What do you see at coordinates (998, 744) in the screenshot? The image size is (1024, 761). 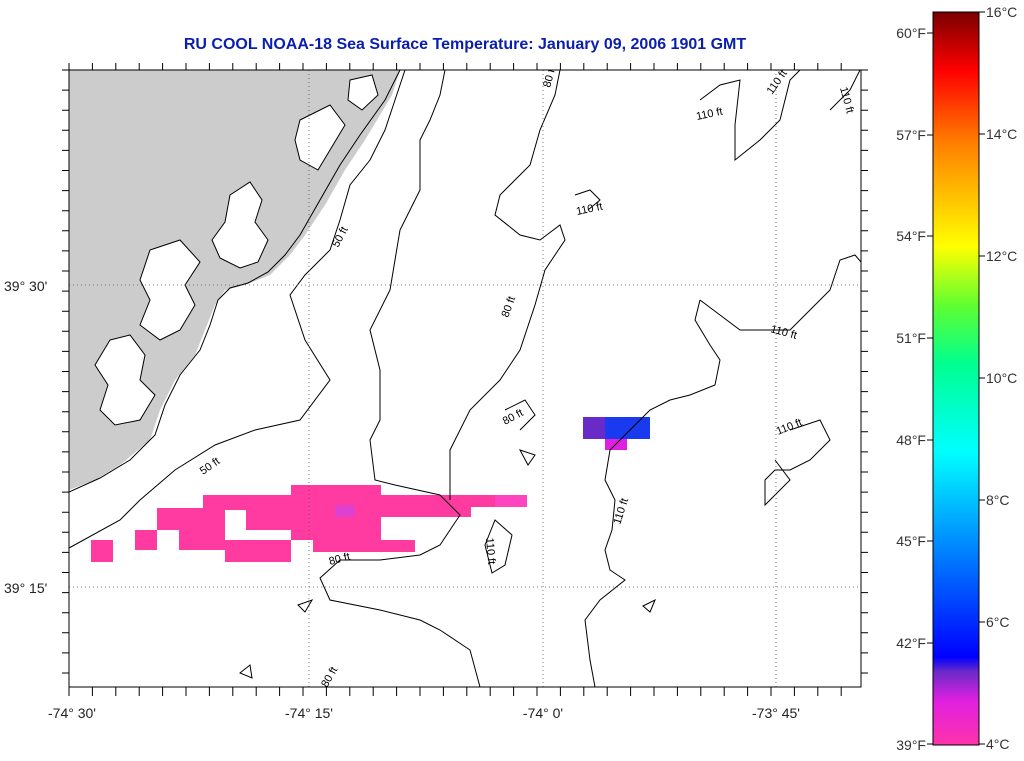 I see `colorbar-c-label: 4°C` at bounding box center [998, 744].